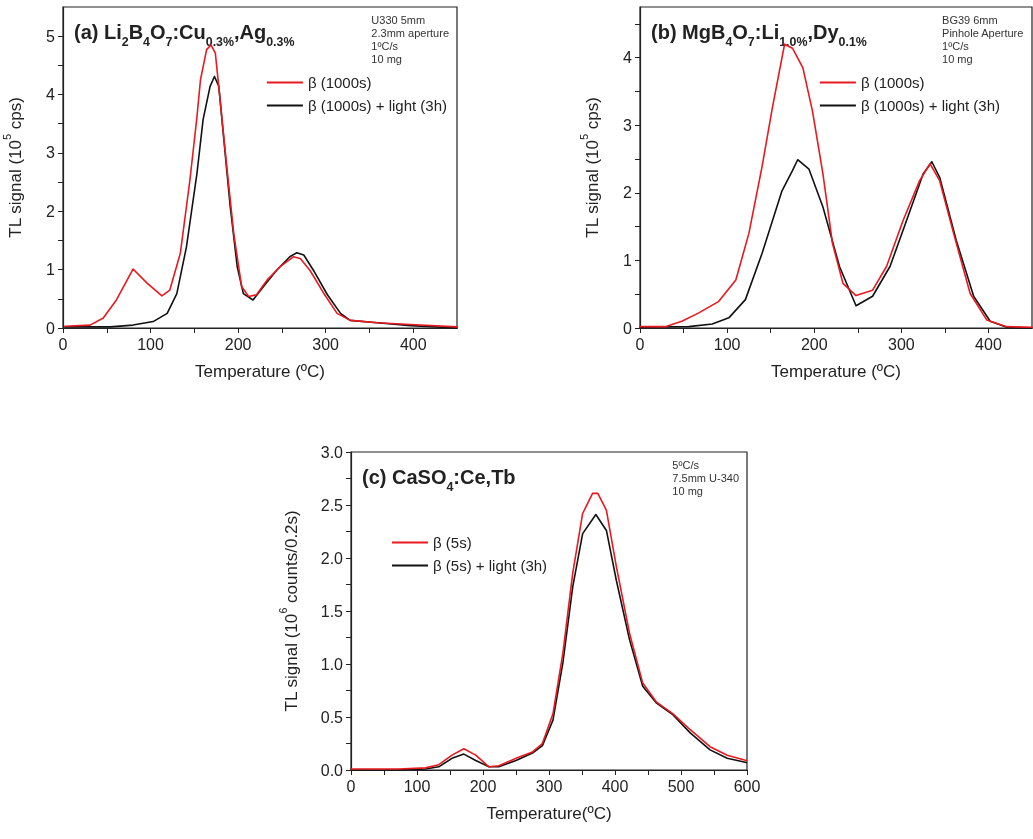 Image resolution: width=1033 pixels, height=839 pixels. Describe the element at coordinates (332, 717) in the screenshot. I see `y-tick-label: 0.5` at that location.